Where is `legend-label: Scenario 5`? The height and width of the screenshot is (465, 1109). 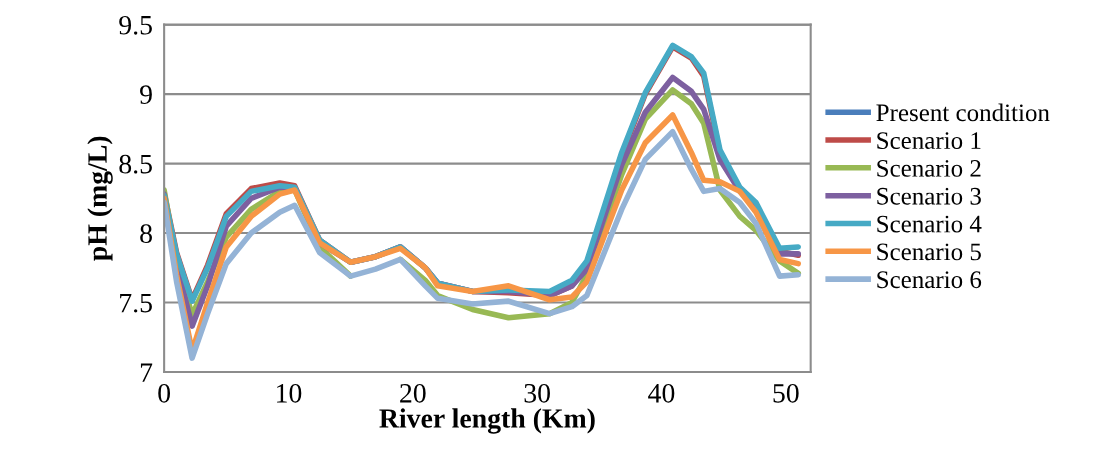 legend-label: Scenario 5 is located at coordinates (929, 252).